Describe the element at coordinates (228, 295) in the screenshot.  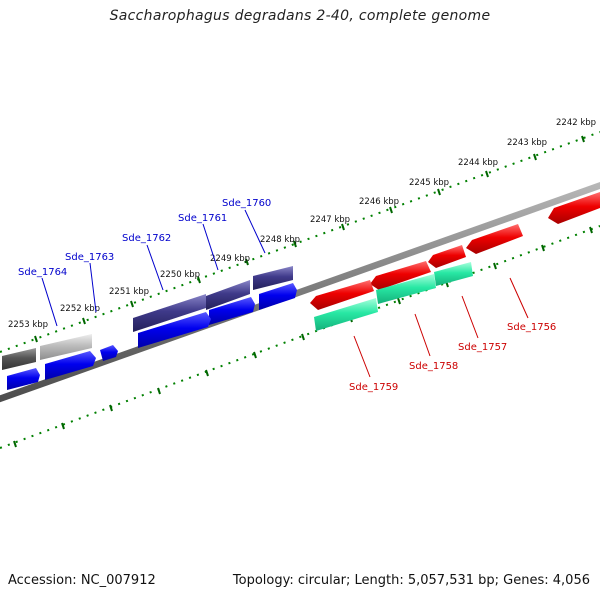
I see `gene-block-sde1761` at that location.